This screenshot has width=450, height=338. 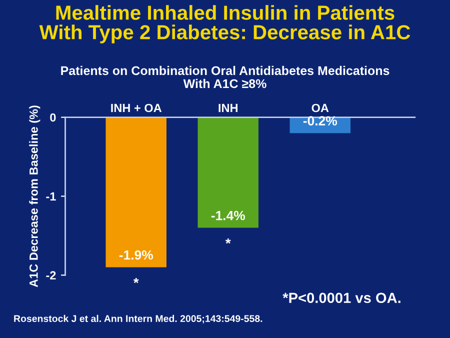 I want to click on x-tick-label: INH, so click(x=228, y=108).